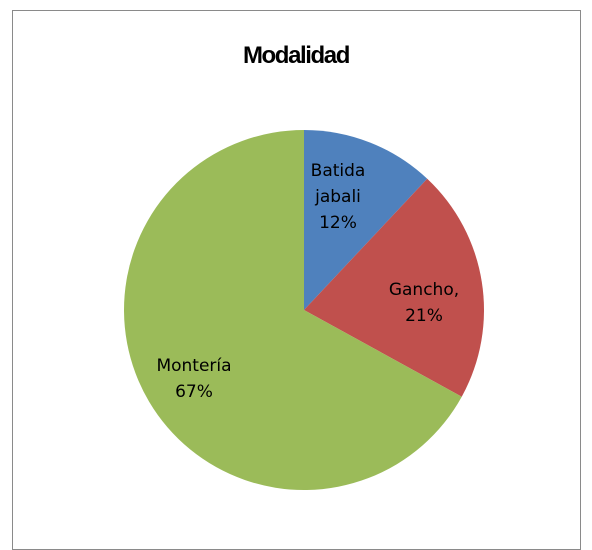 The height and width of the screenshot is (550, 592). What do you see at coordinates (424, 303) in the screenshot?
I see `slice-label-1: Gancho, 21%` at bounding box center [424, 303].